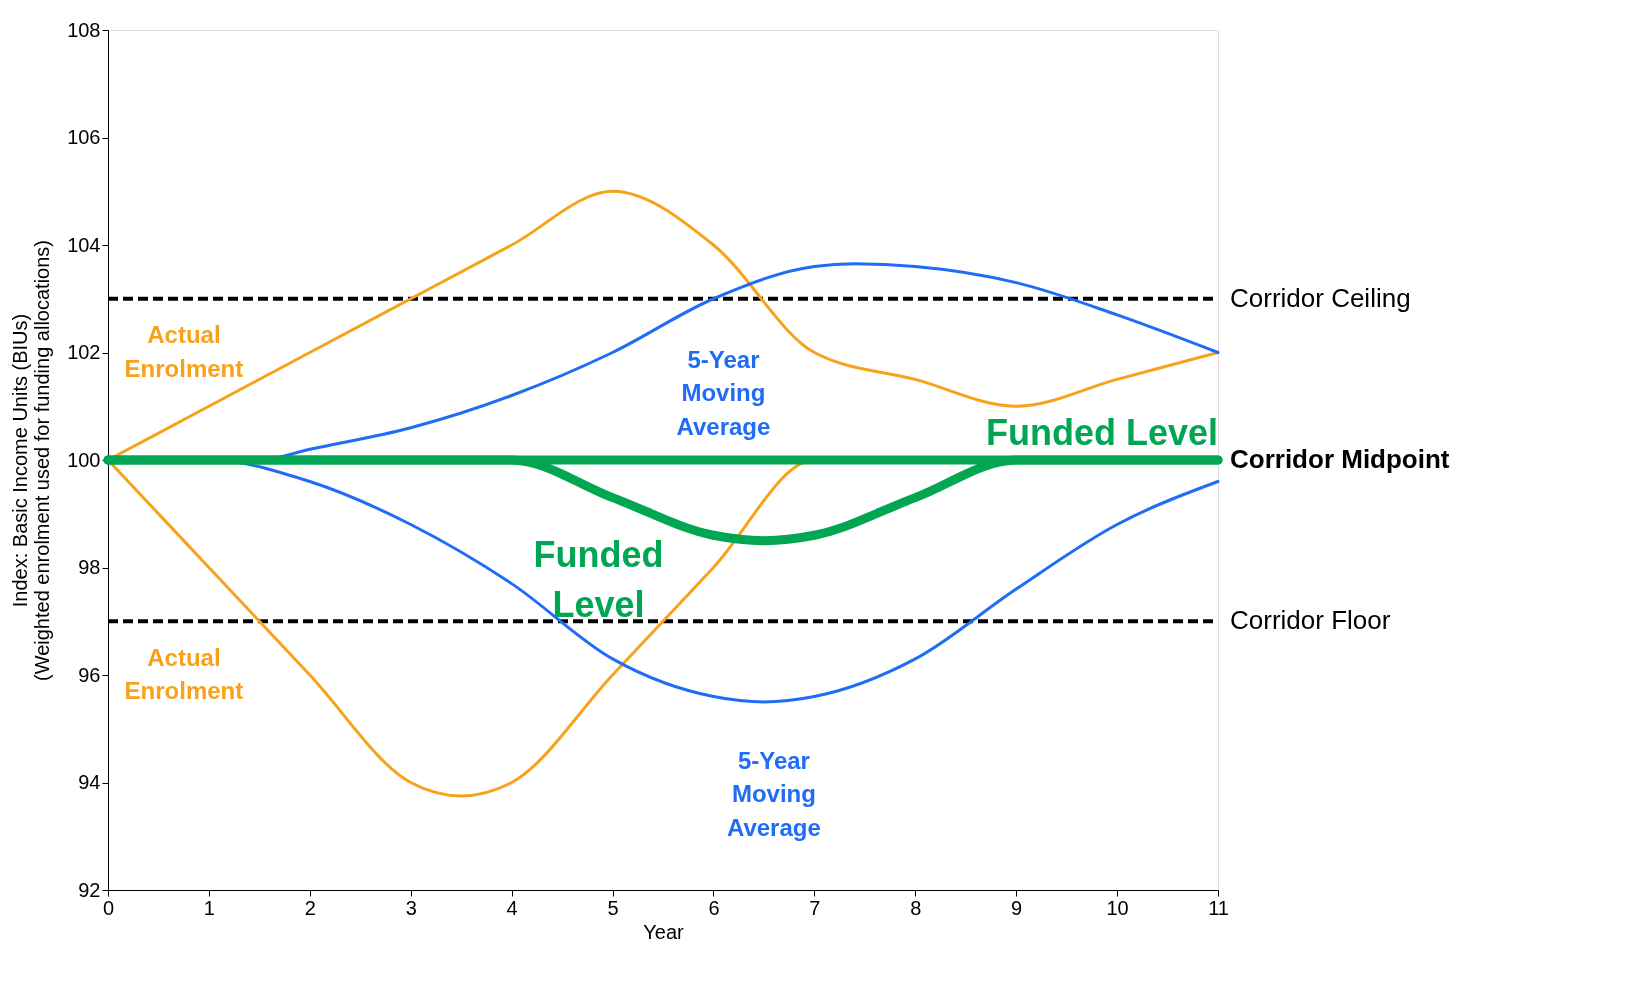 The height and width of the screenshot is (982, 1639). What do you see at coordinates (512, 907) in the screenshot?
I see `x-tick-label: 4` at bounding box center [512, 907].